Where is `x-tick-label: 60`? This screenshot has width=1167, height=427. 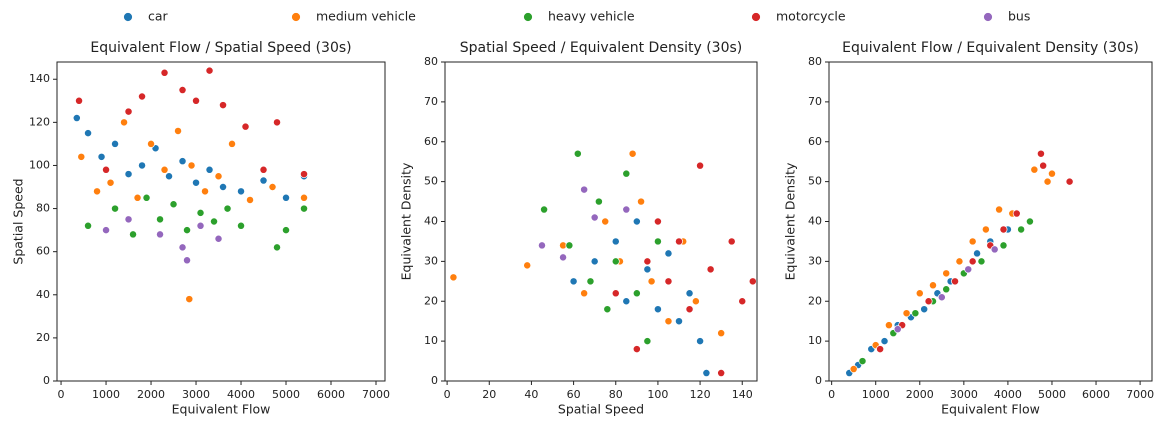 x-tick-label: 60 is located at coordinates (574, 394).